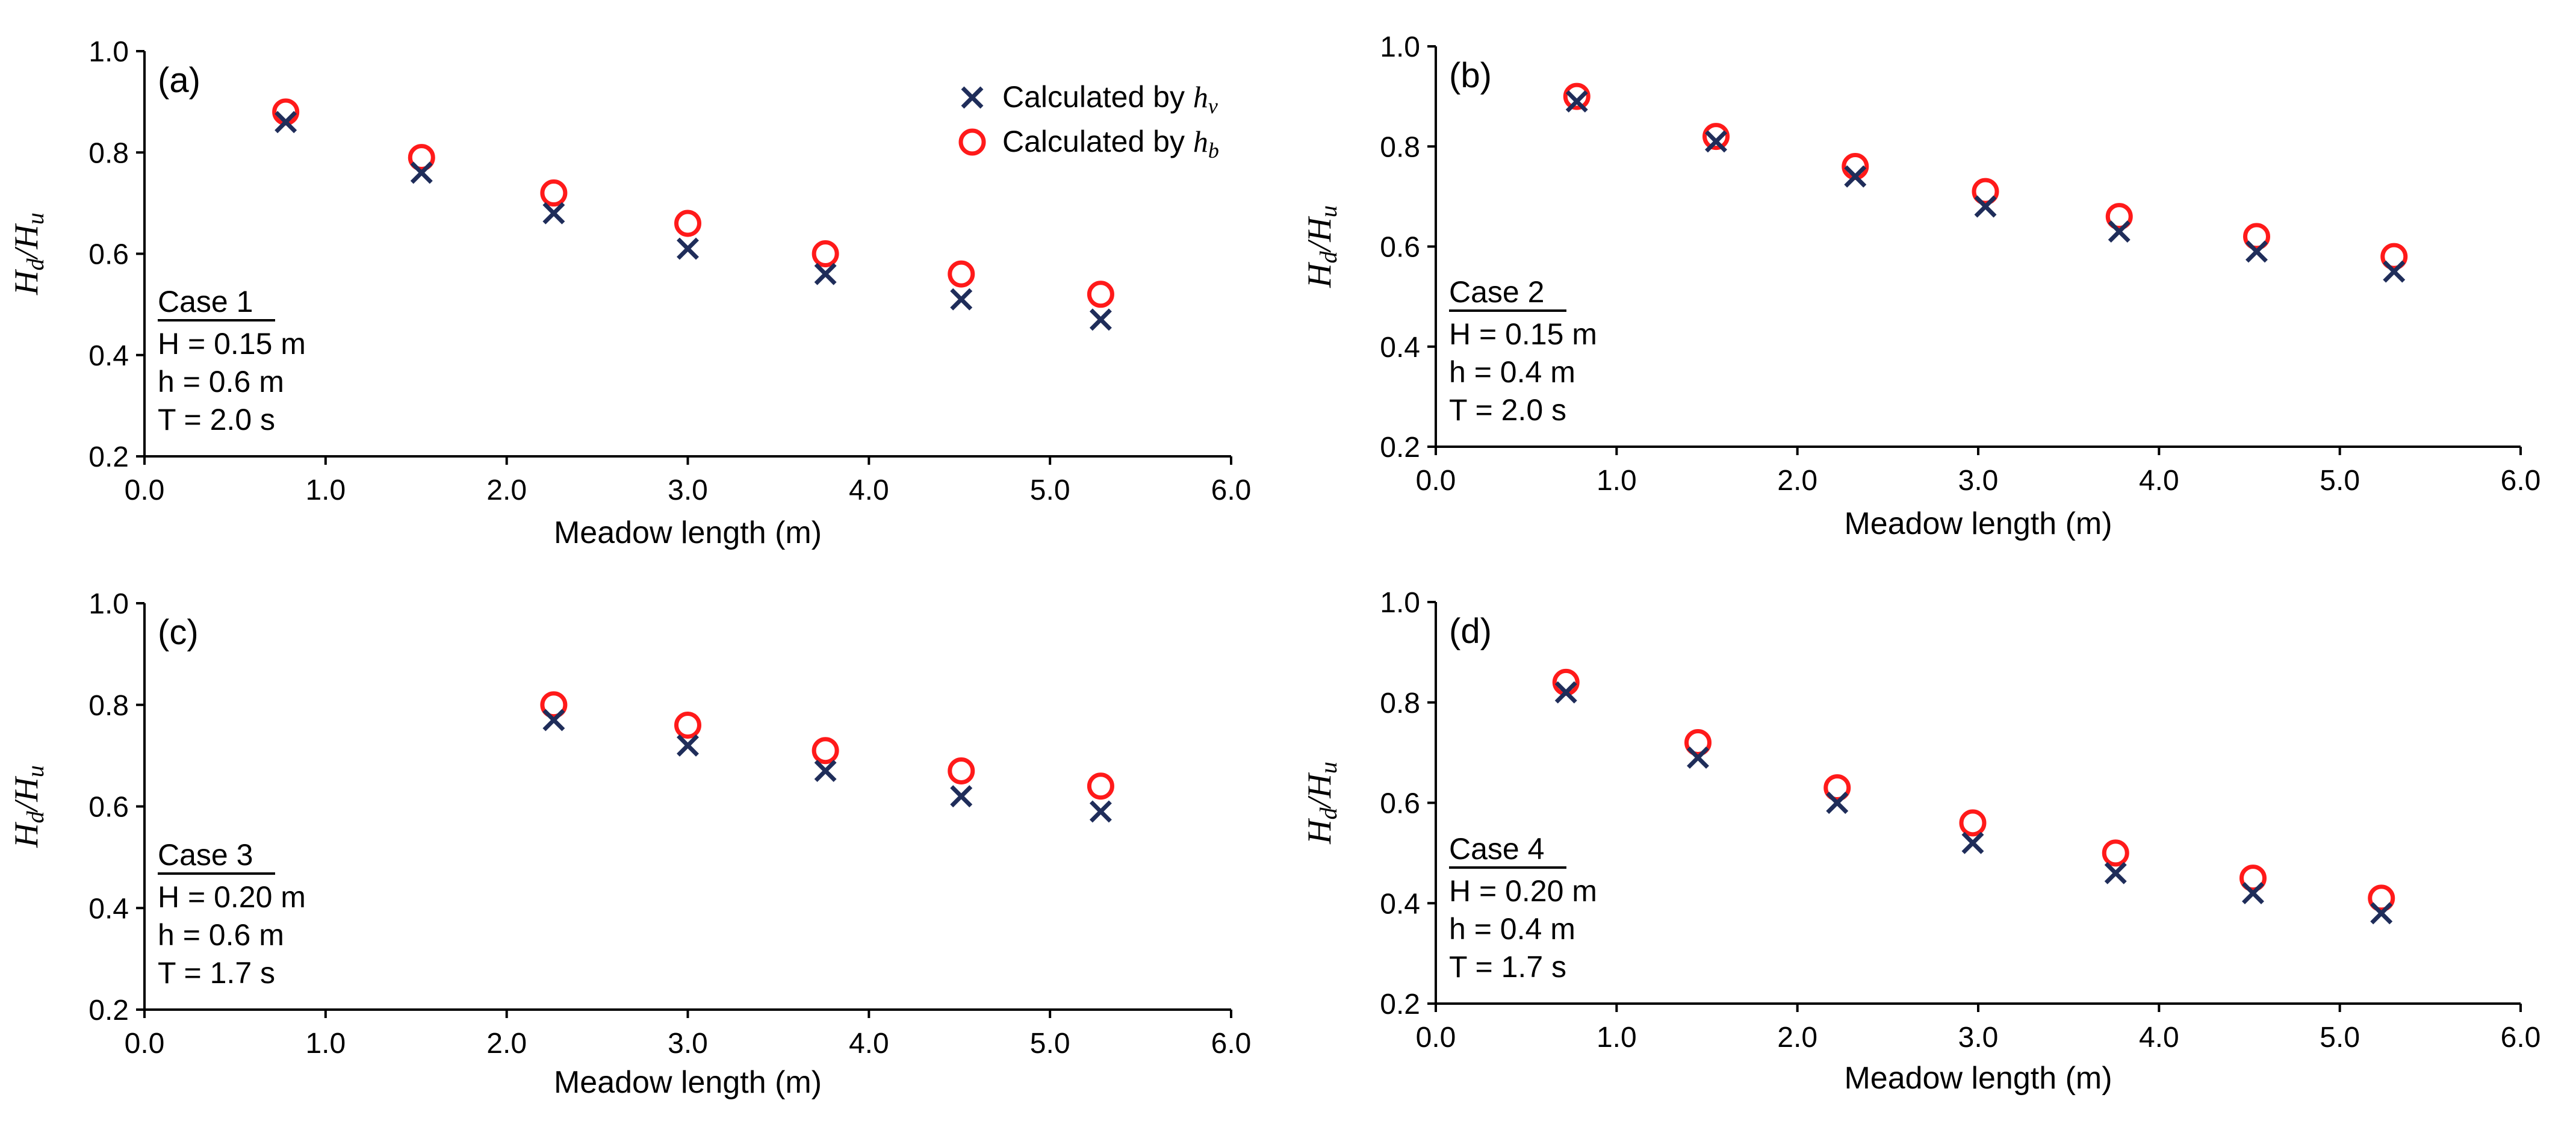  Describe the element at coordinates (179, 80) in the screenshot. I see `panel-label: (a)` at that location.